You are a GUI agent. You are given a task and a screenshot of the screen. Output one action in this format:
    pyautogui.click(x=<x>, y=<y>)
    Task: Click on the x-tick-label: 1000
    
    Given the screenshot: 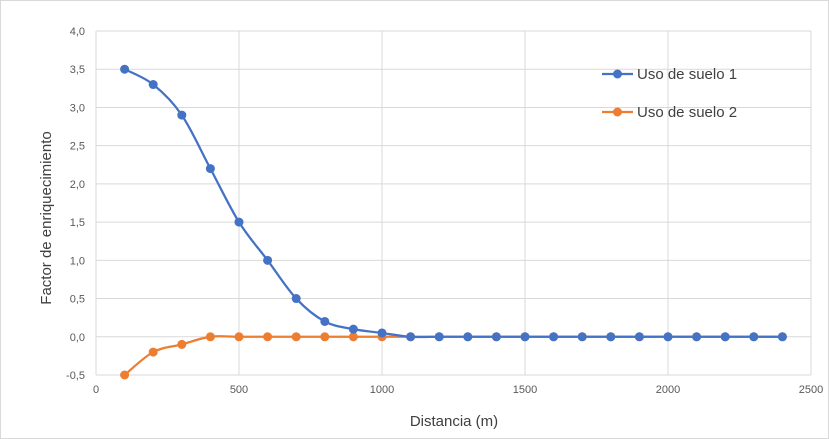 What is the action you would take?
    pyautogui.click(x=382, y=390)
    